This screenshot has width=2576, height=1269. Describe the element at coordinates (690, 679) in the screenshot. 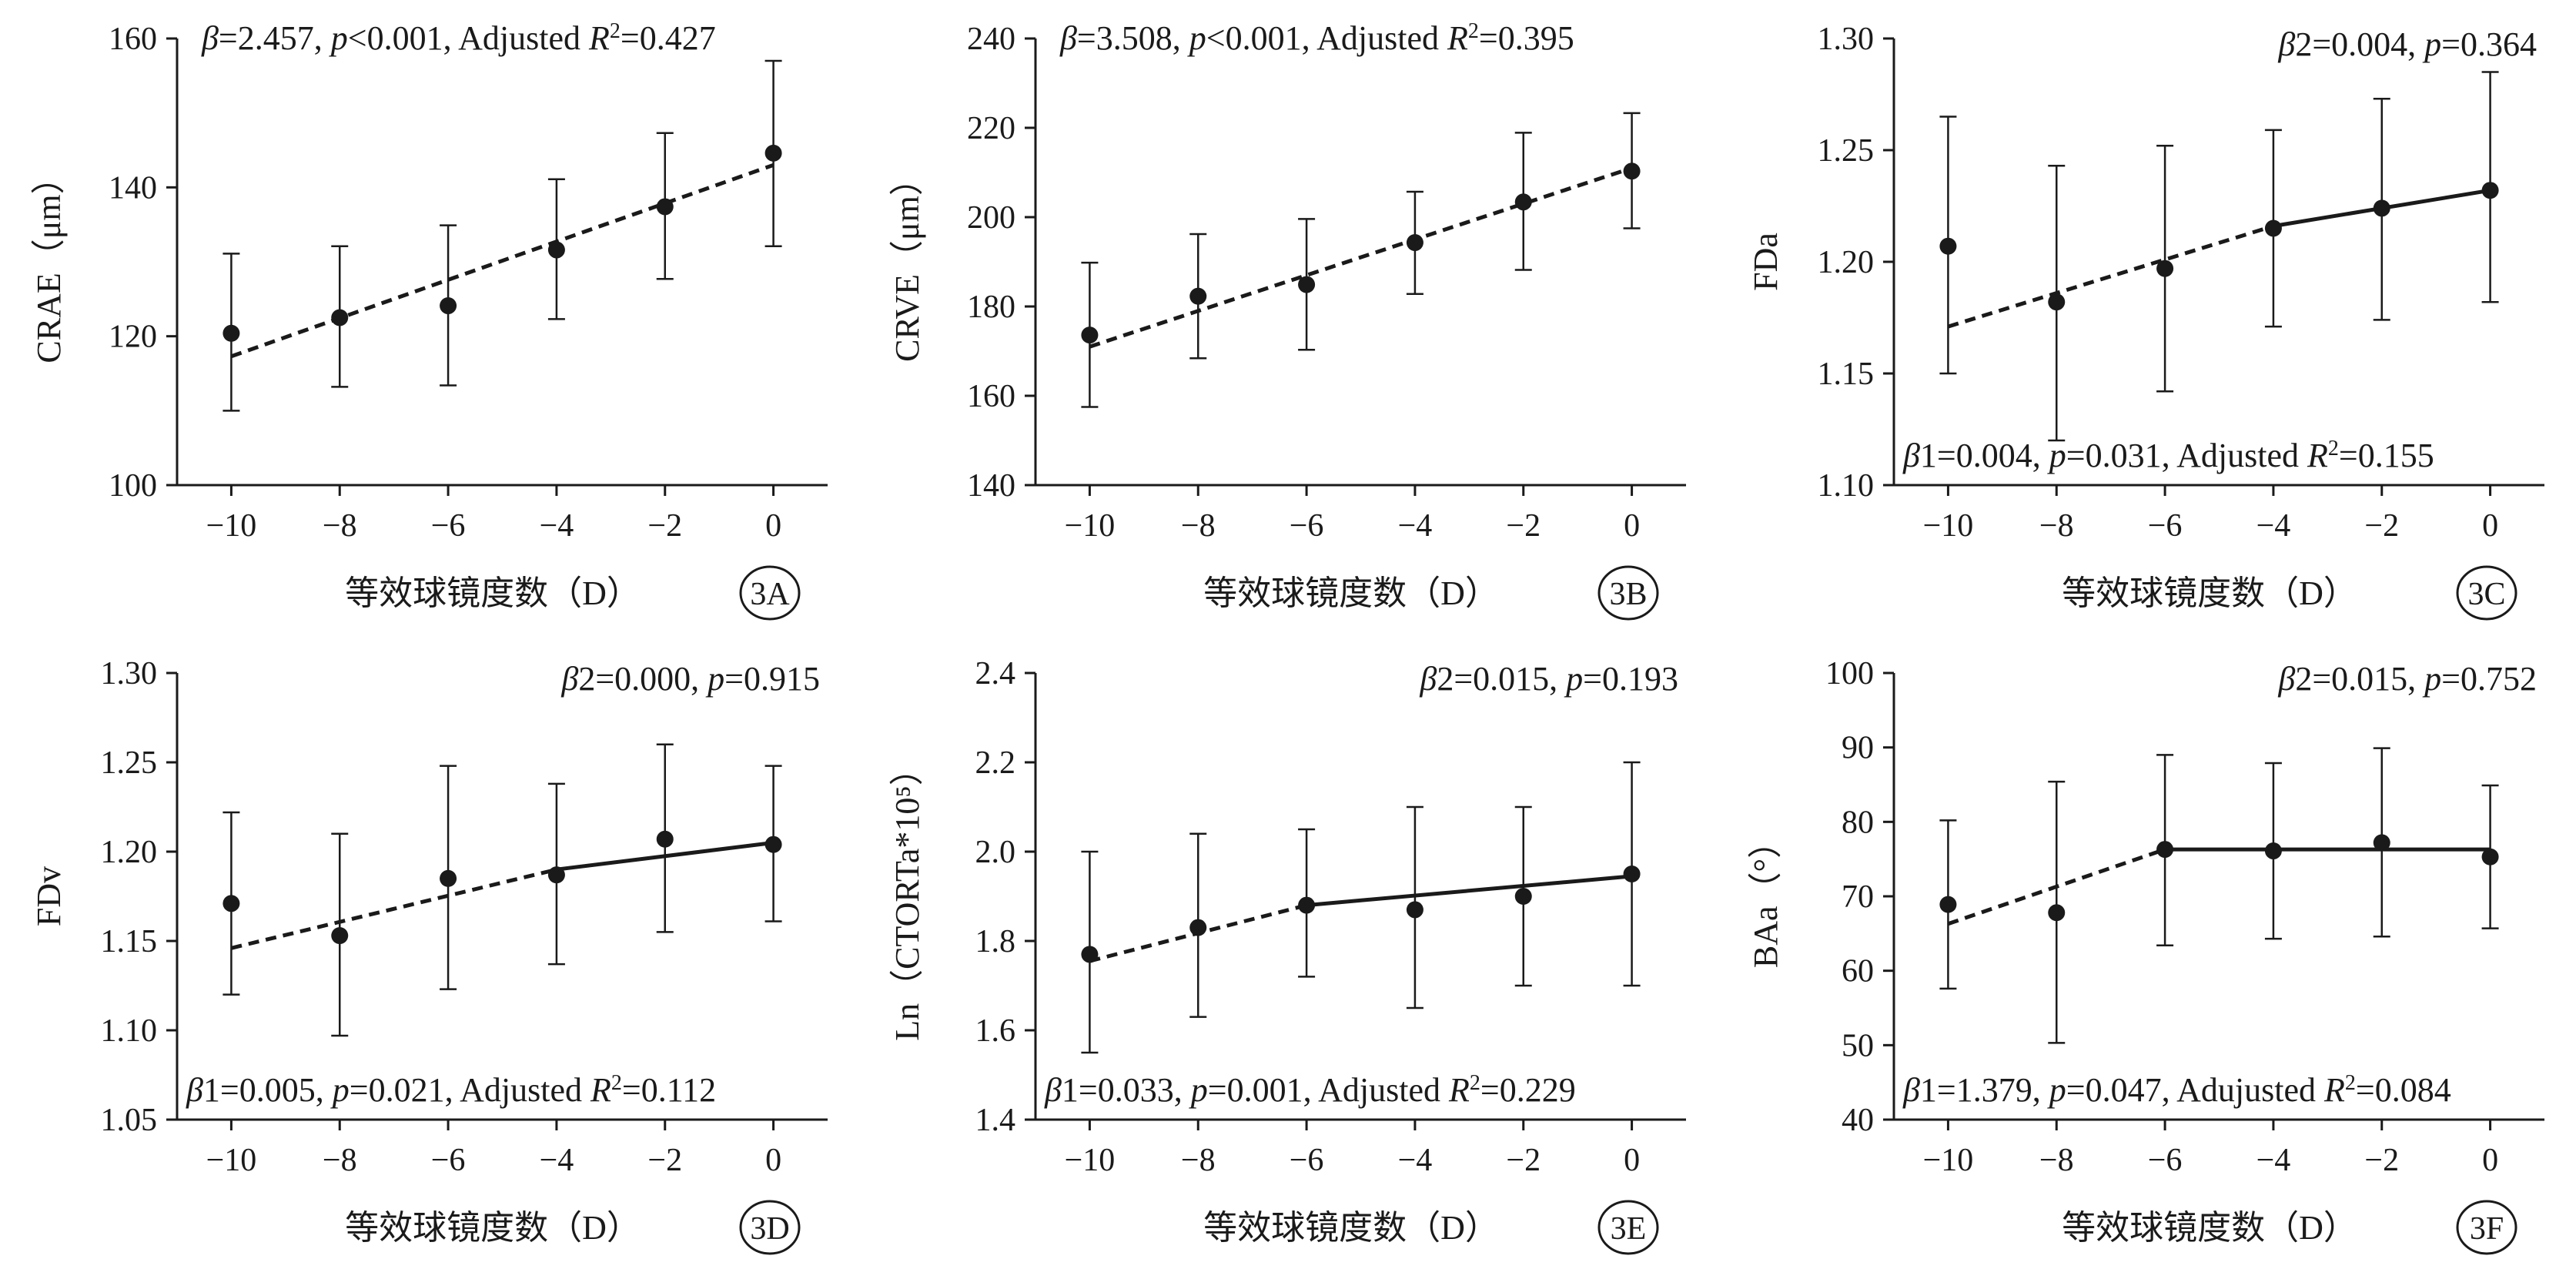

I see `stats-annotation: β2=0.000, p=0.915` at that location.